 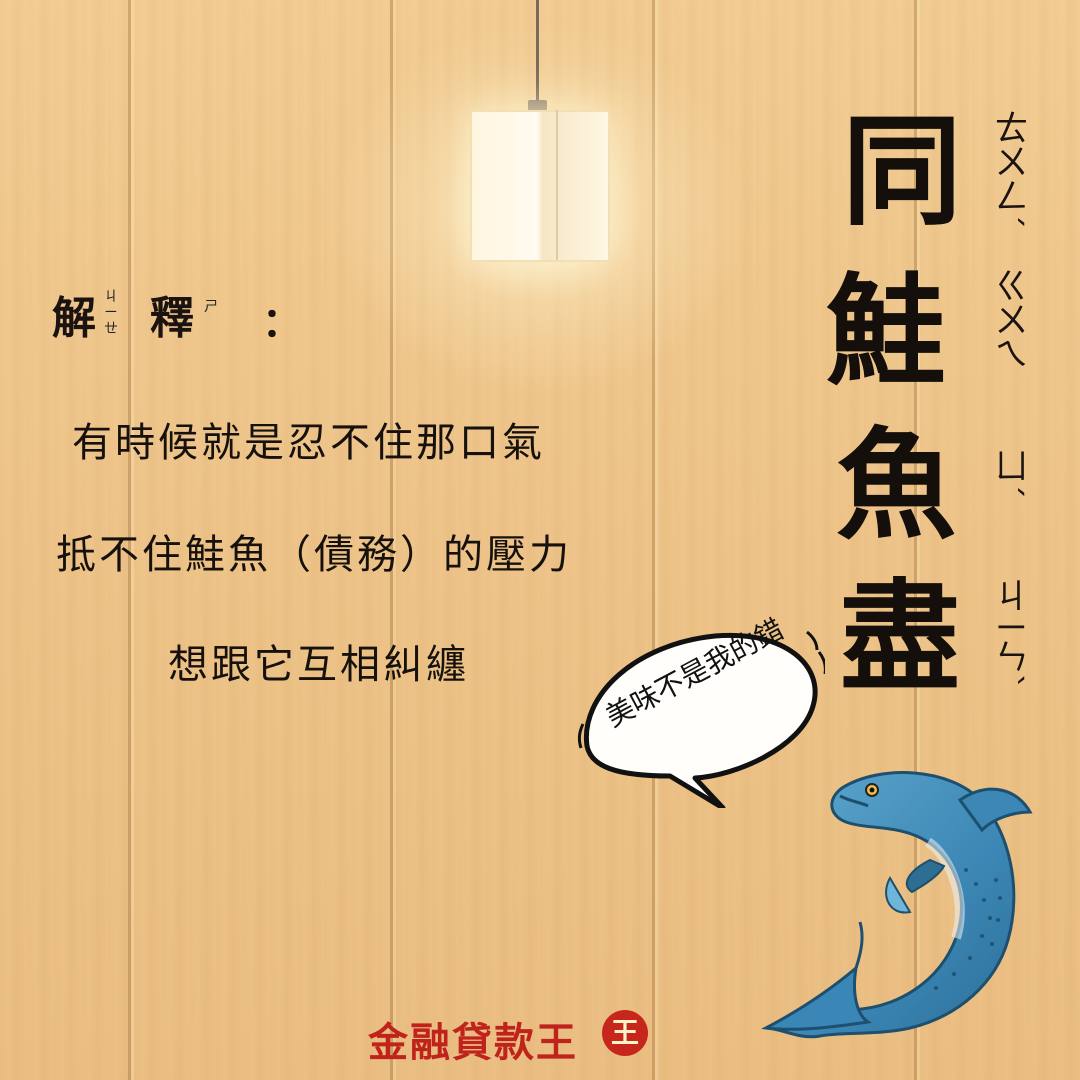 I want to click on brand-name: 金融貸款王, so click(x=473, y=1042).